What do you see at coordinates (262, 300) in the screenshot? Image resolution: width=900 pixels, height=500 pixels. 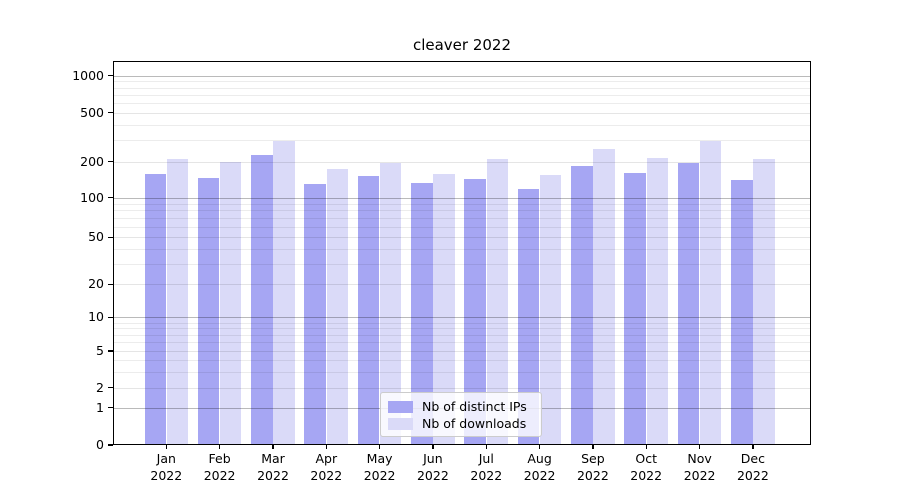 I see `bar-distinct-ips-mar` at bounding box center [262, 300].